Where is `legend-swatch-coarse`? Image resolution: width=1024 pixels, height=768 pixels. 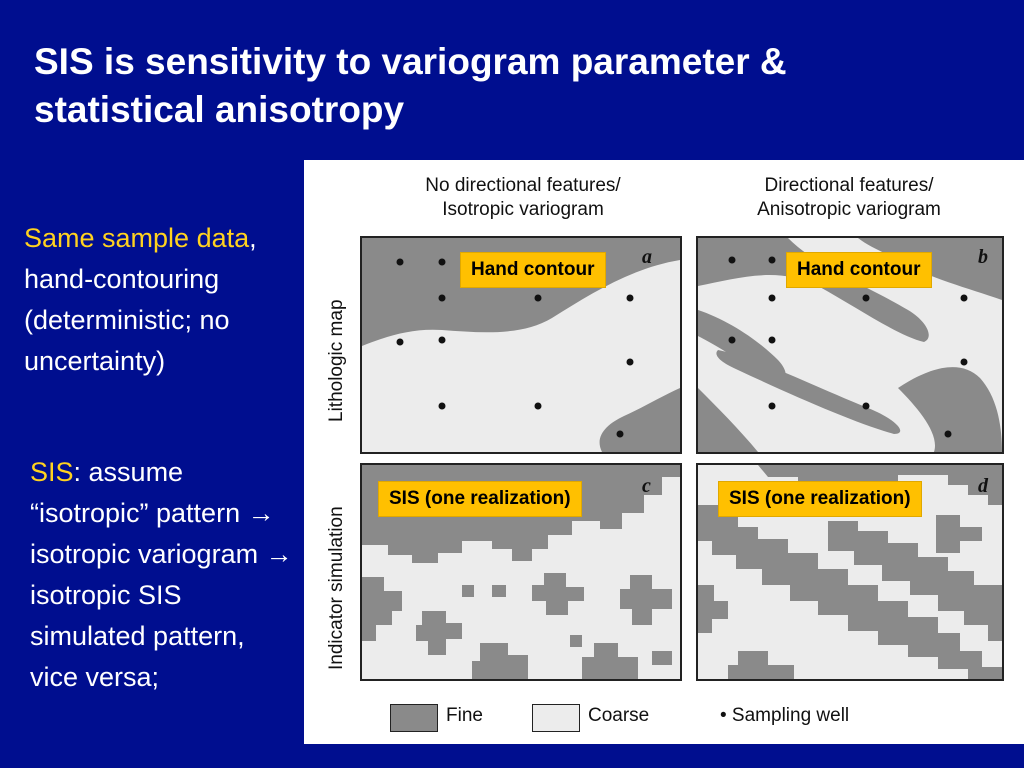 legend-swatch-coarse is located at coordinates (556, 718).